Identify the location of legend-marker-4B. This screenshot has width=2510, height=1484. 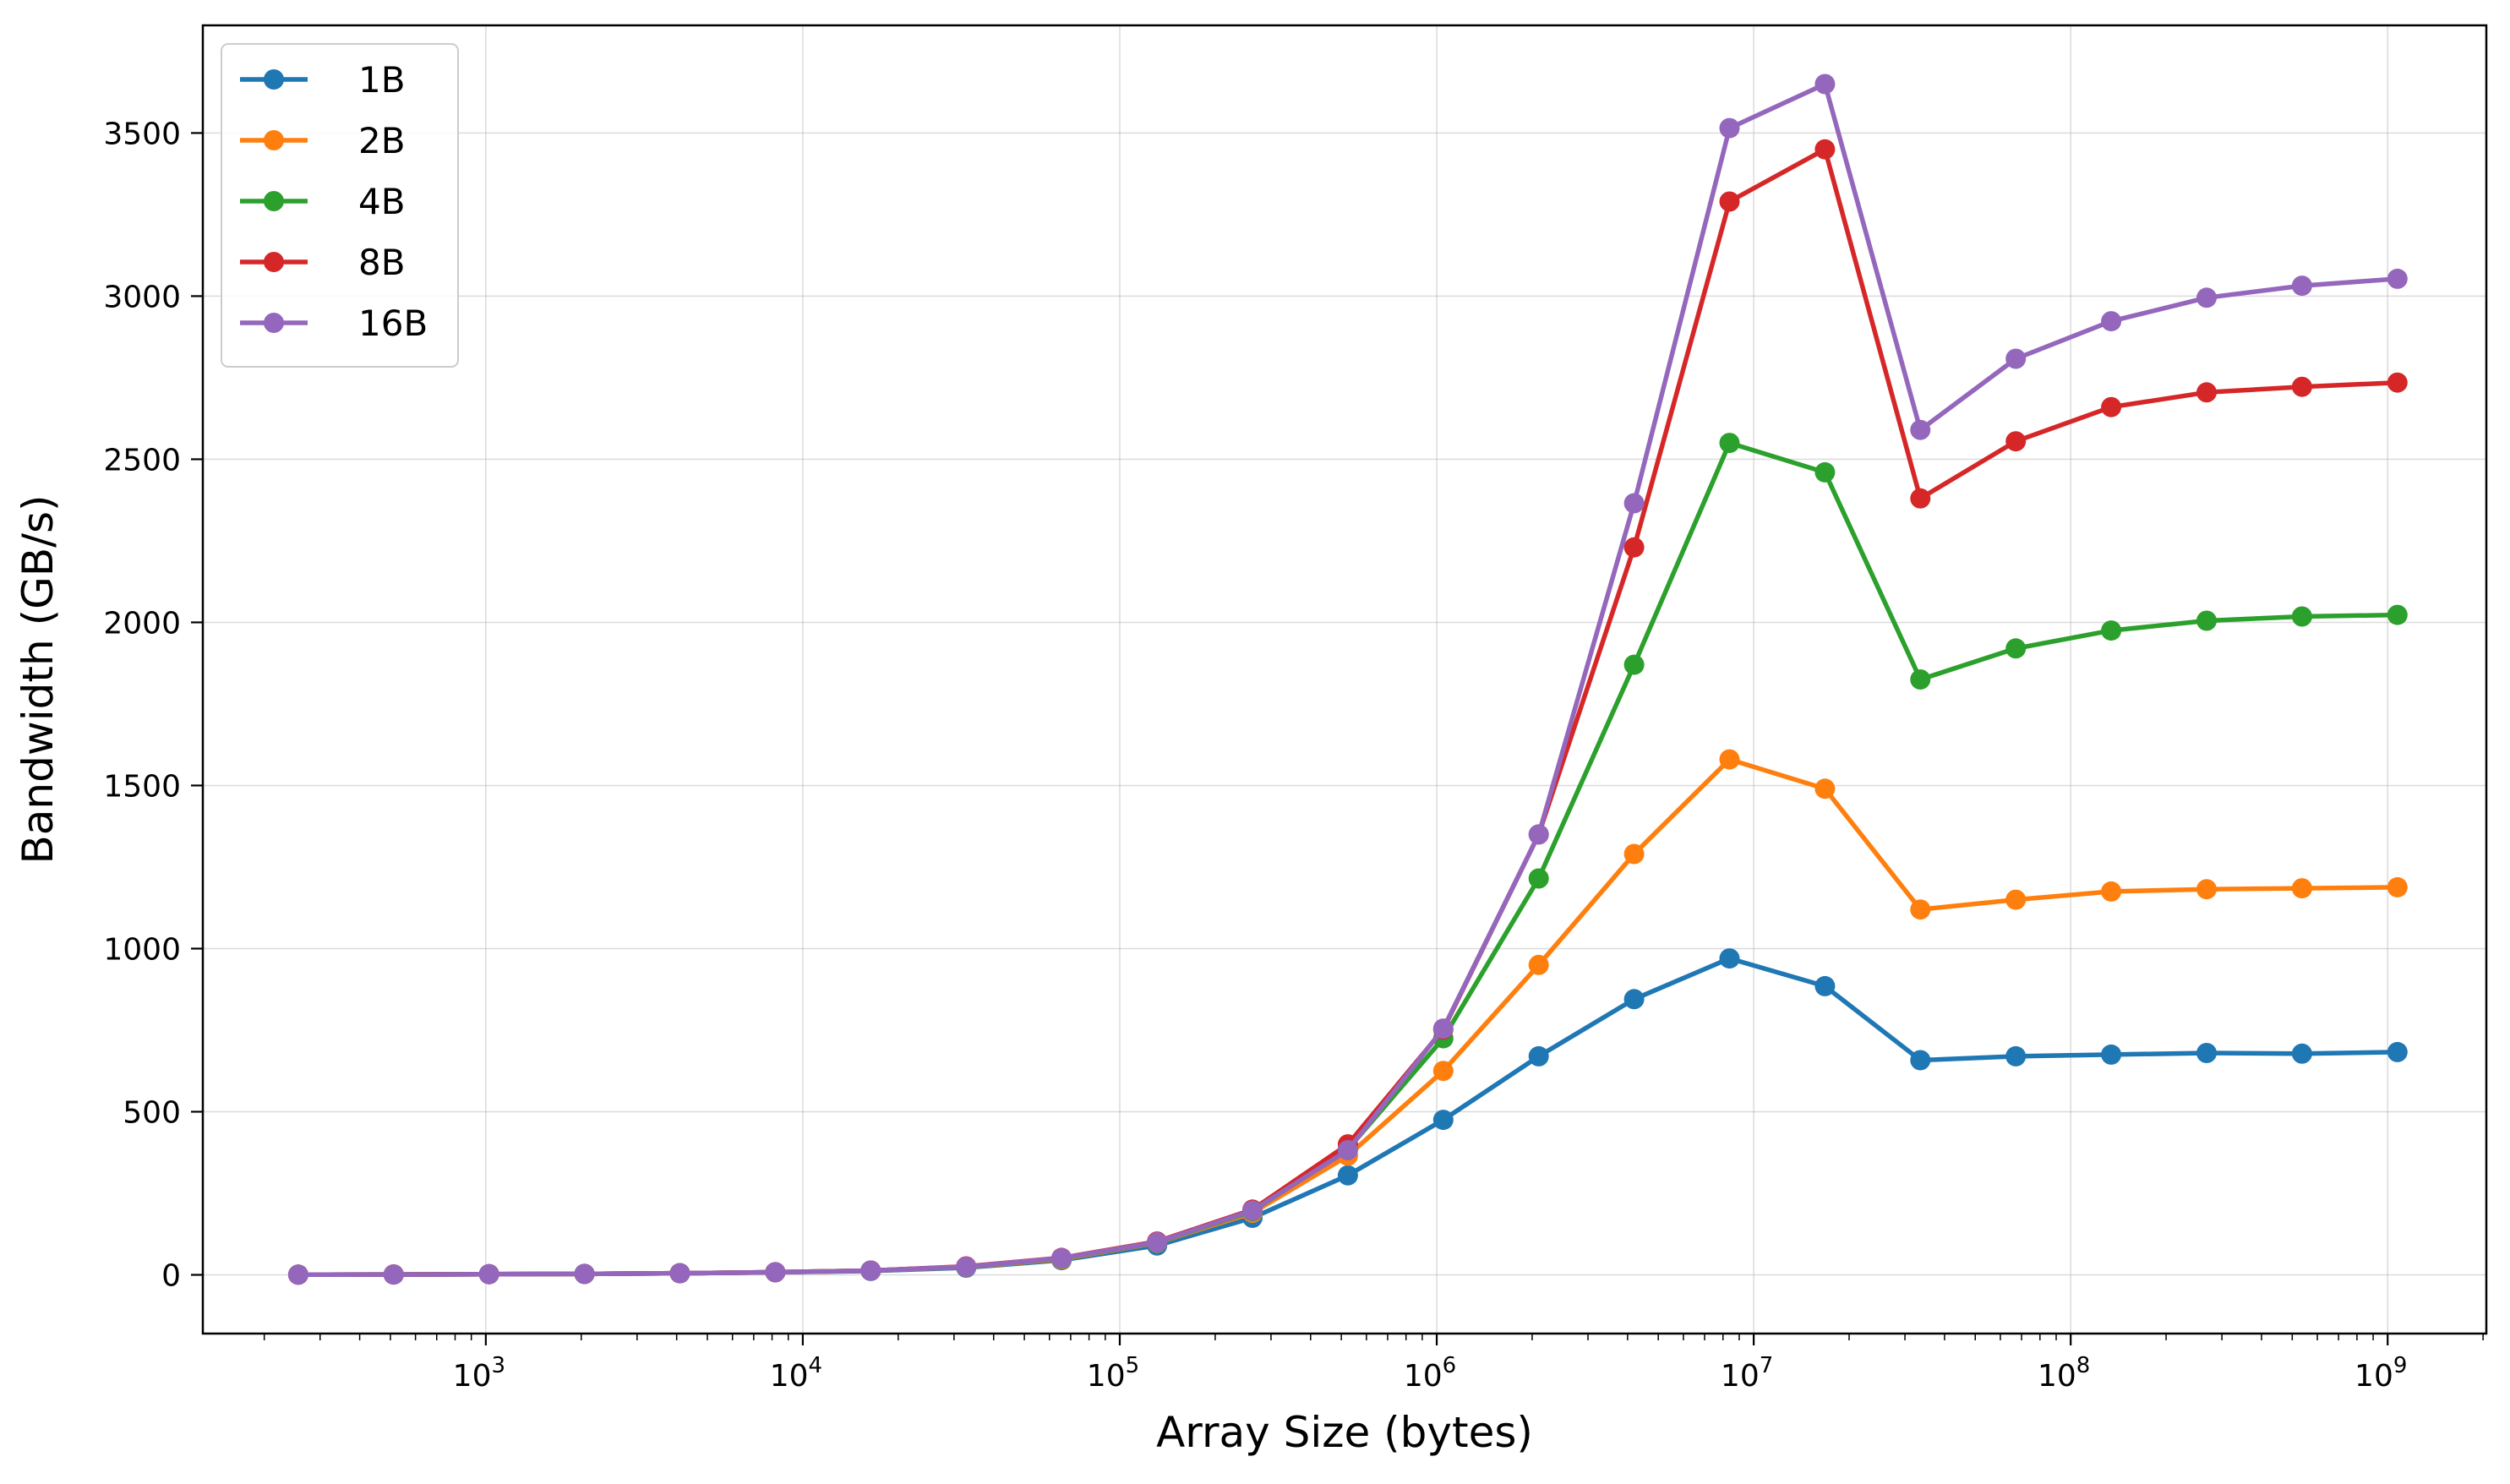
(274, 201).